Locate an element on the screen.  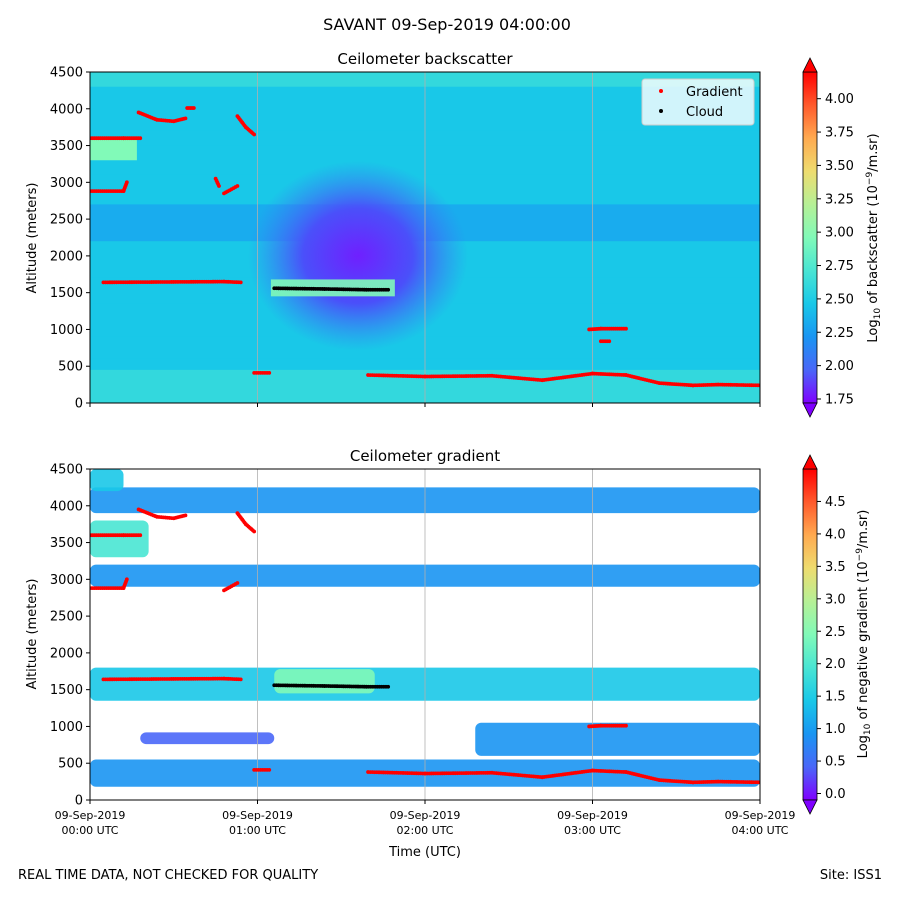
backscatter-high-region is located at coordinates (113, 149).